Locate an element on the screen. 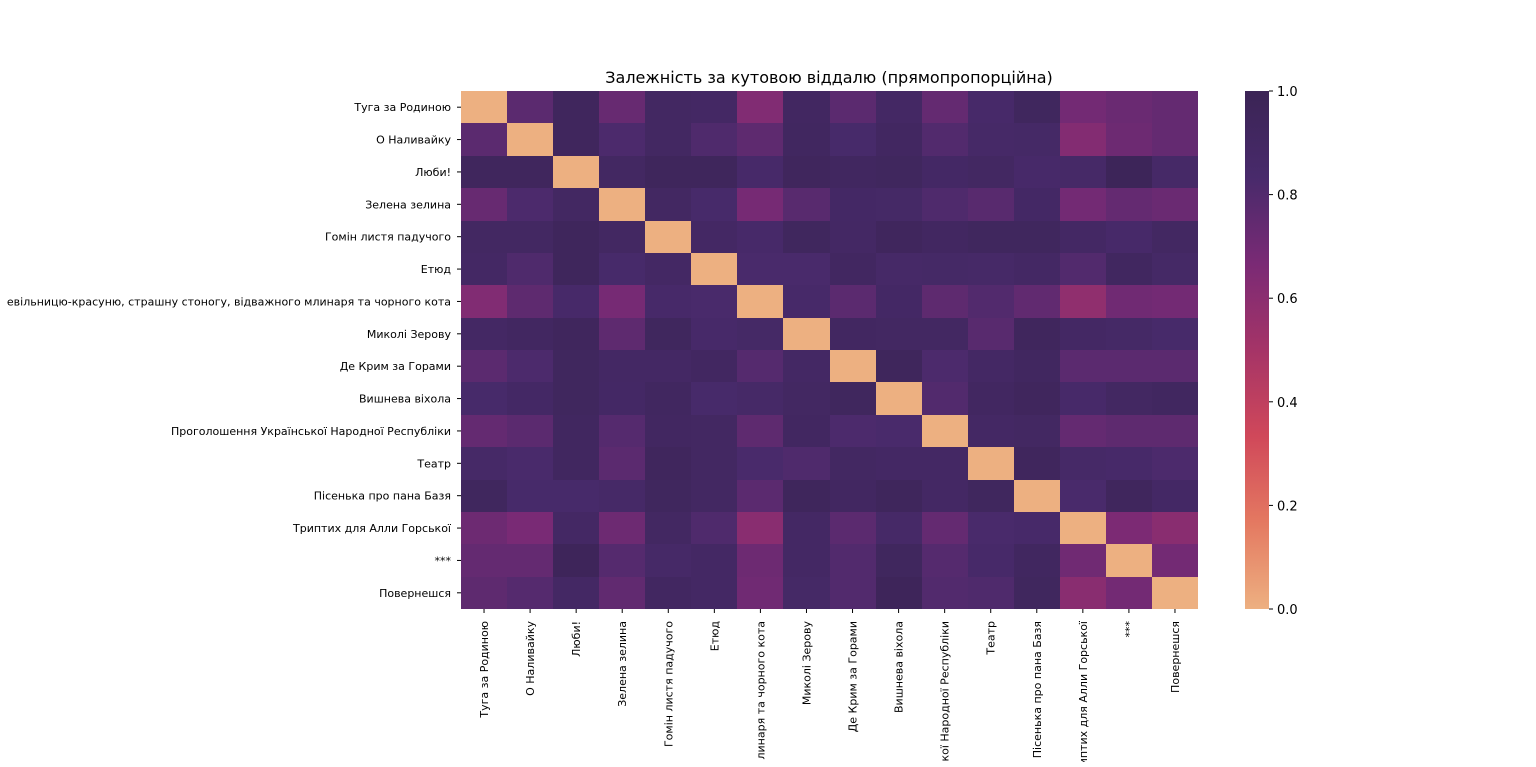 The image size is (1536, 767). x-tick-label: Пісенька про пана Базя is located at coordinates (1037, 689).